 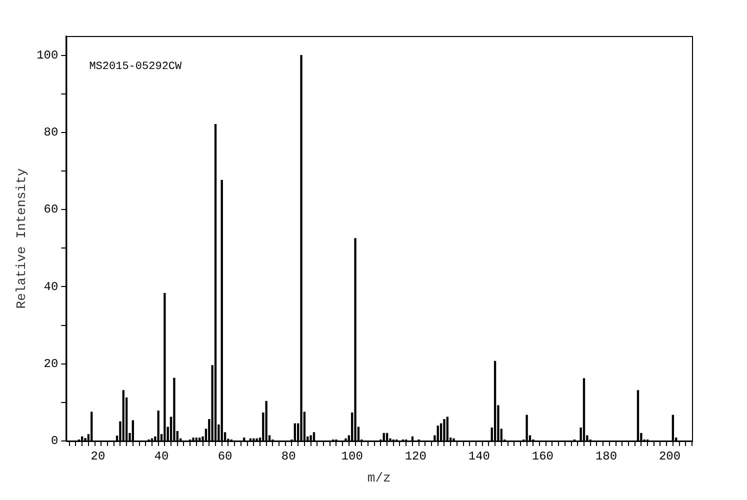 I want to click on x-tick-label: 200, so click(x=669, y=456).